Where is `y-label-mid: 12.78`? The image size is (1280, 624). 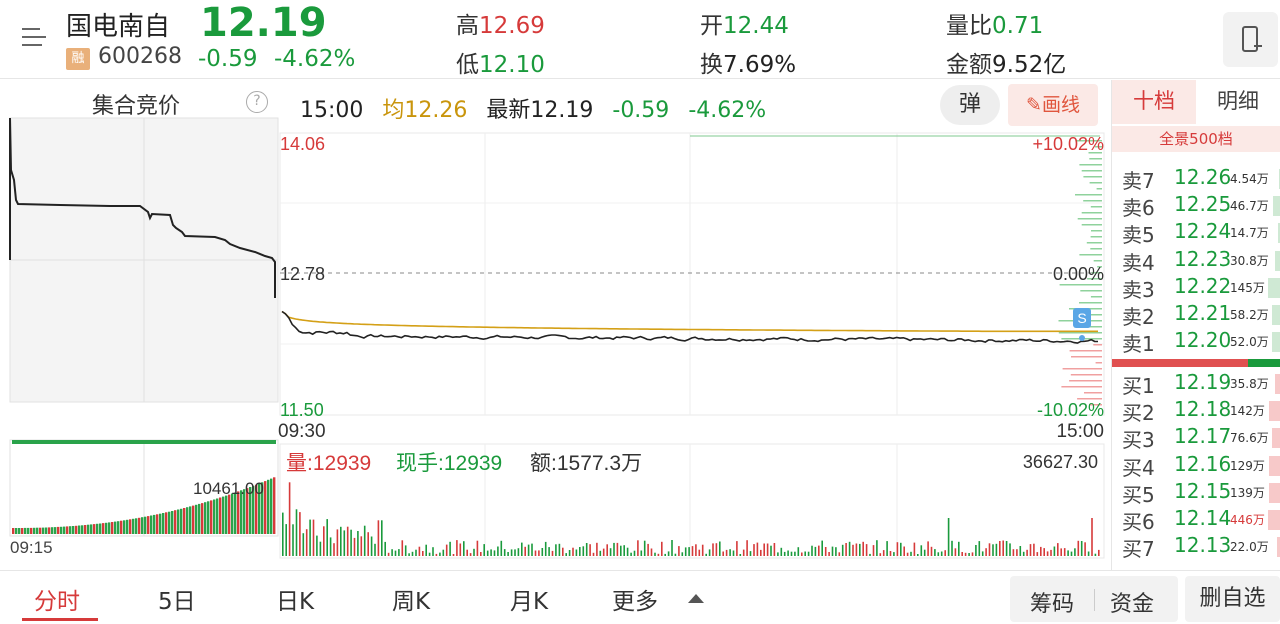
y-label-mid: 12.78 is located at coordinates (302, 274).